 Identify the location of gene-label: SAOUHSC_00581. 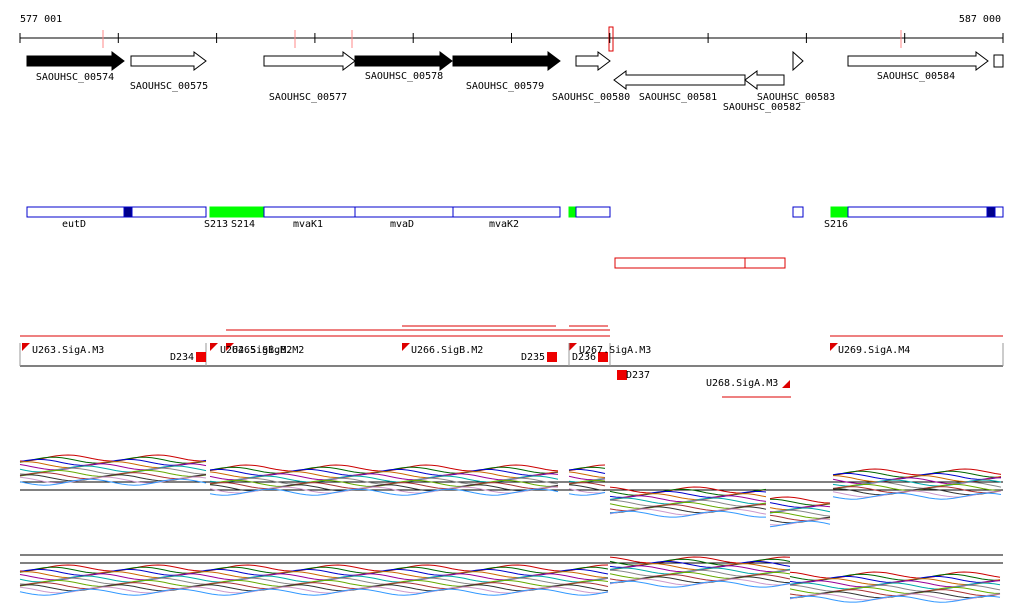
(678, 97).